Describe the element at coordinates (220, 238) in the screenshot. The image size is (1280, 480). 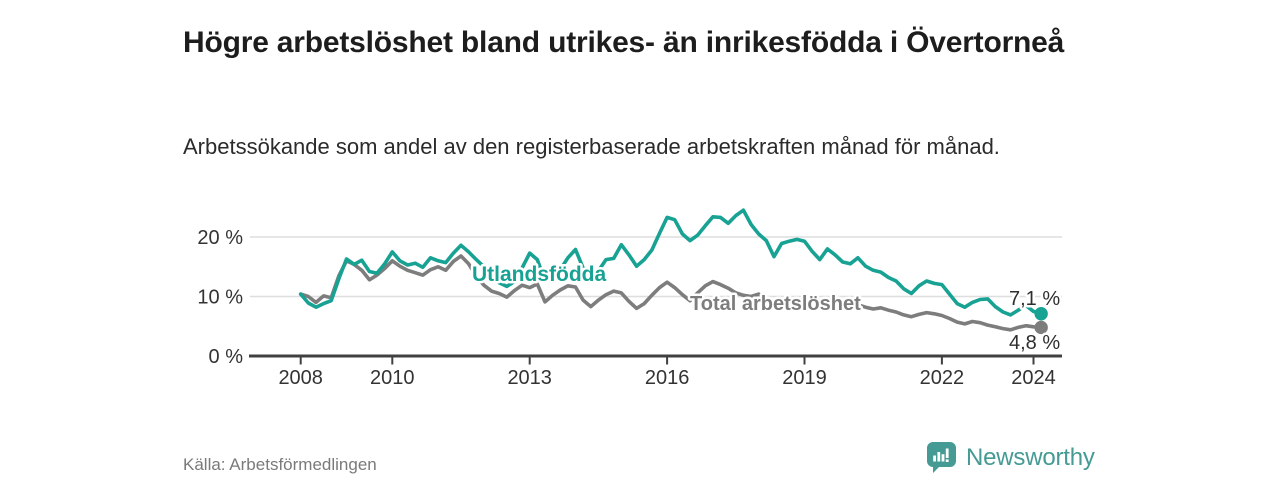
I see `y-axis-tick-label: 20 %` at that location.